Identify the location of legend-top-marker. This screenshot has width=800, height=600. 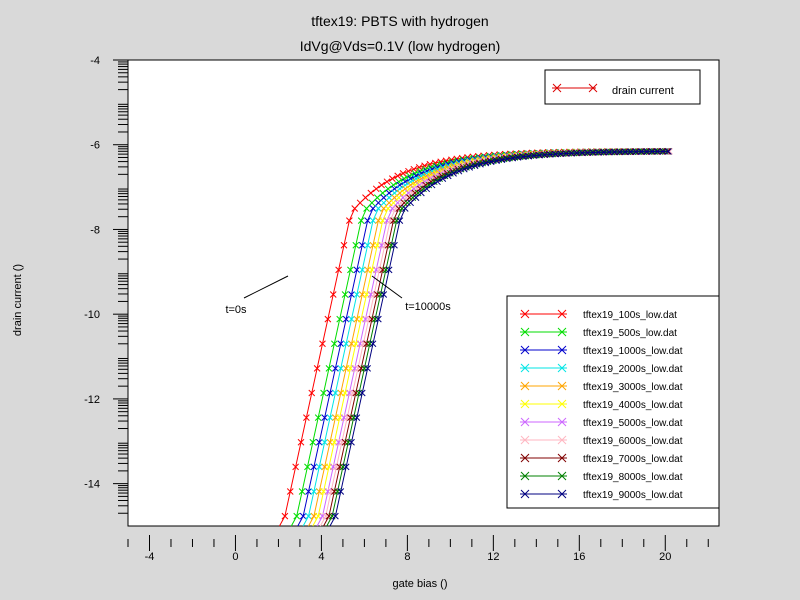
(557, 88).